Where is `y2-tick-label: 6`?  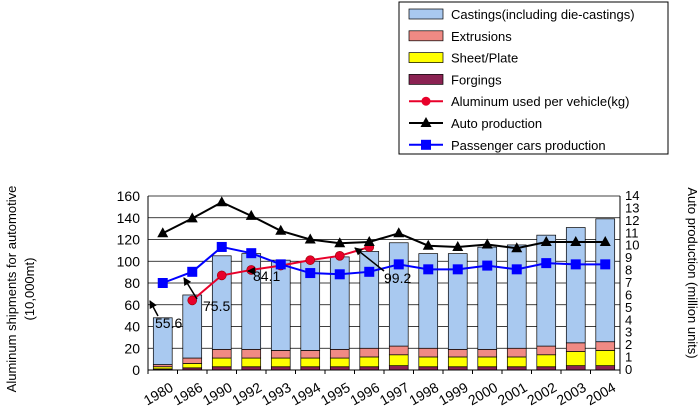
y2-tick-label: 6 is located at coordinates (628, 294).